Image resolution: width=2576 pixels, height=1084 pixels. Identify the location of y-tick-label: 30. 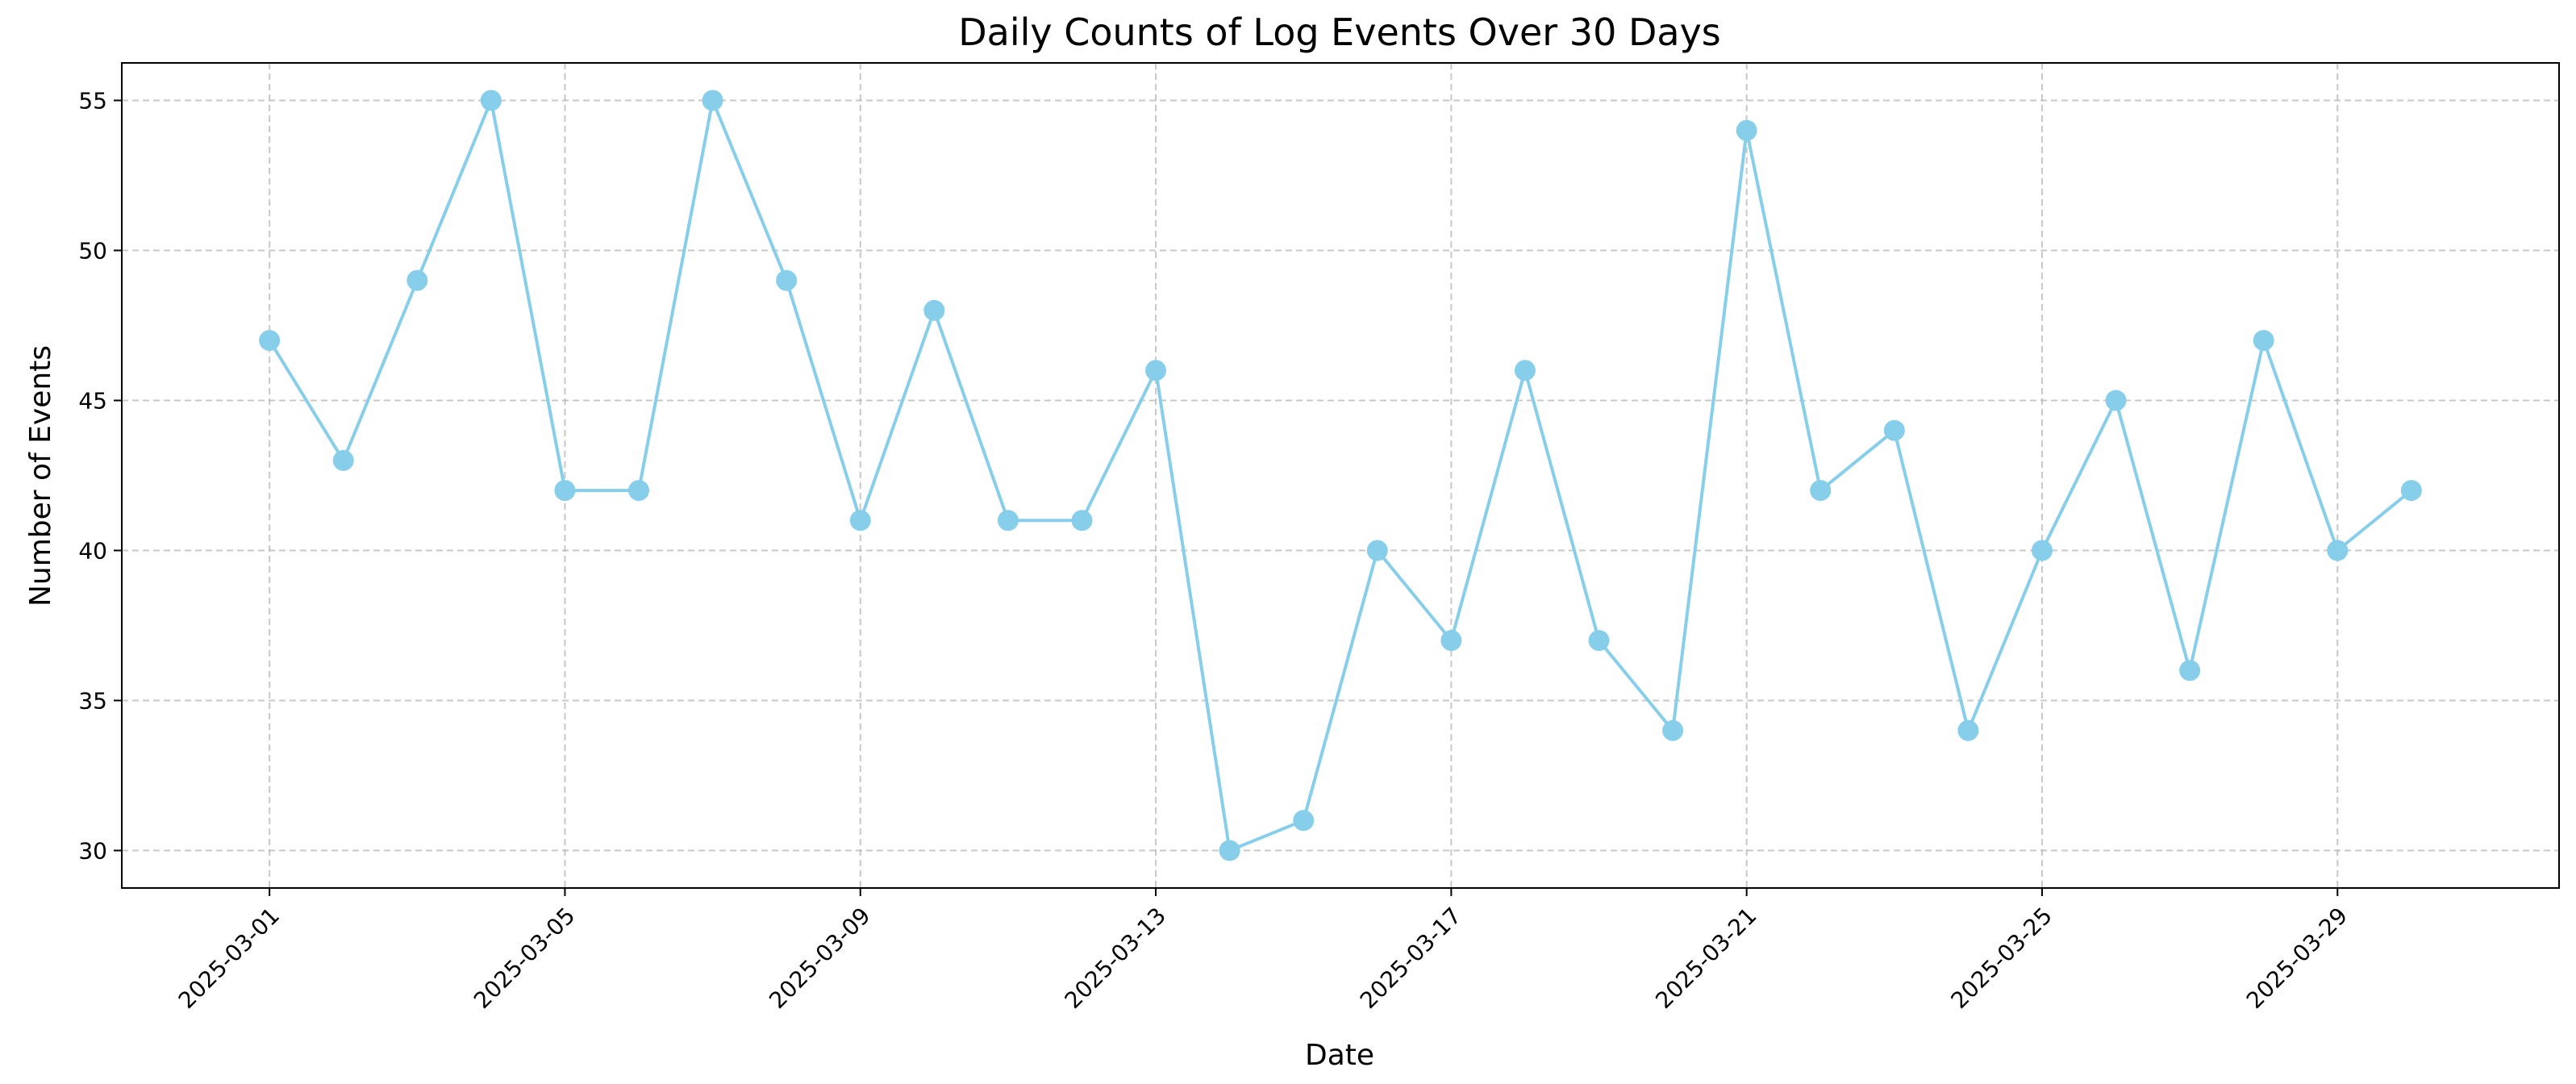
(92, 851).